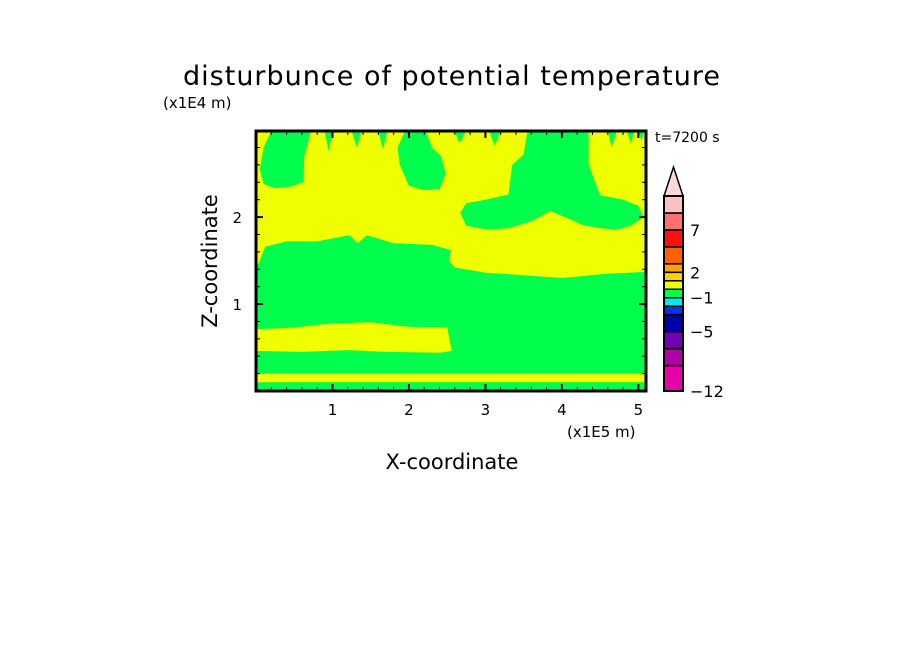  I want to click on x-tick-label: 3, so click(486, 410).